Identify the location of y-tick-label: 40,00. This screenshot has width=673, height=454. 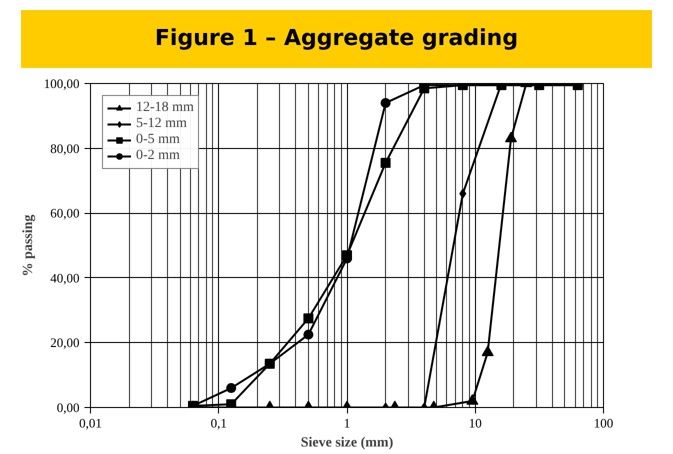
(65, 278).